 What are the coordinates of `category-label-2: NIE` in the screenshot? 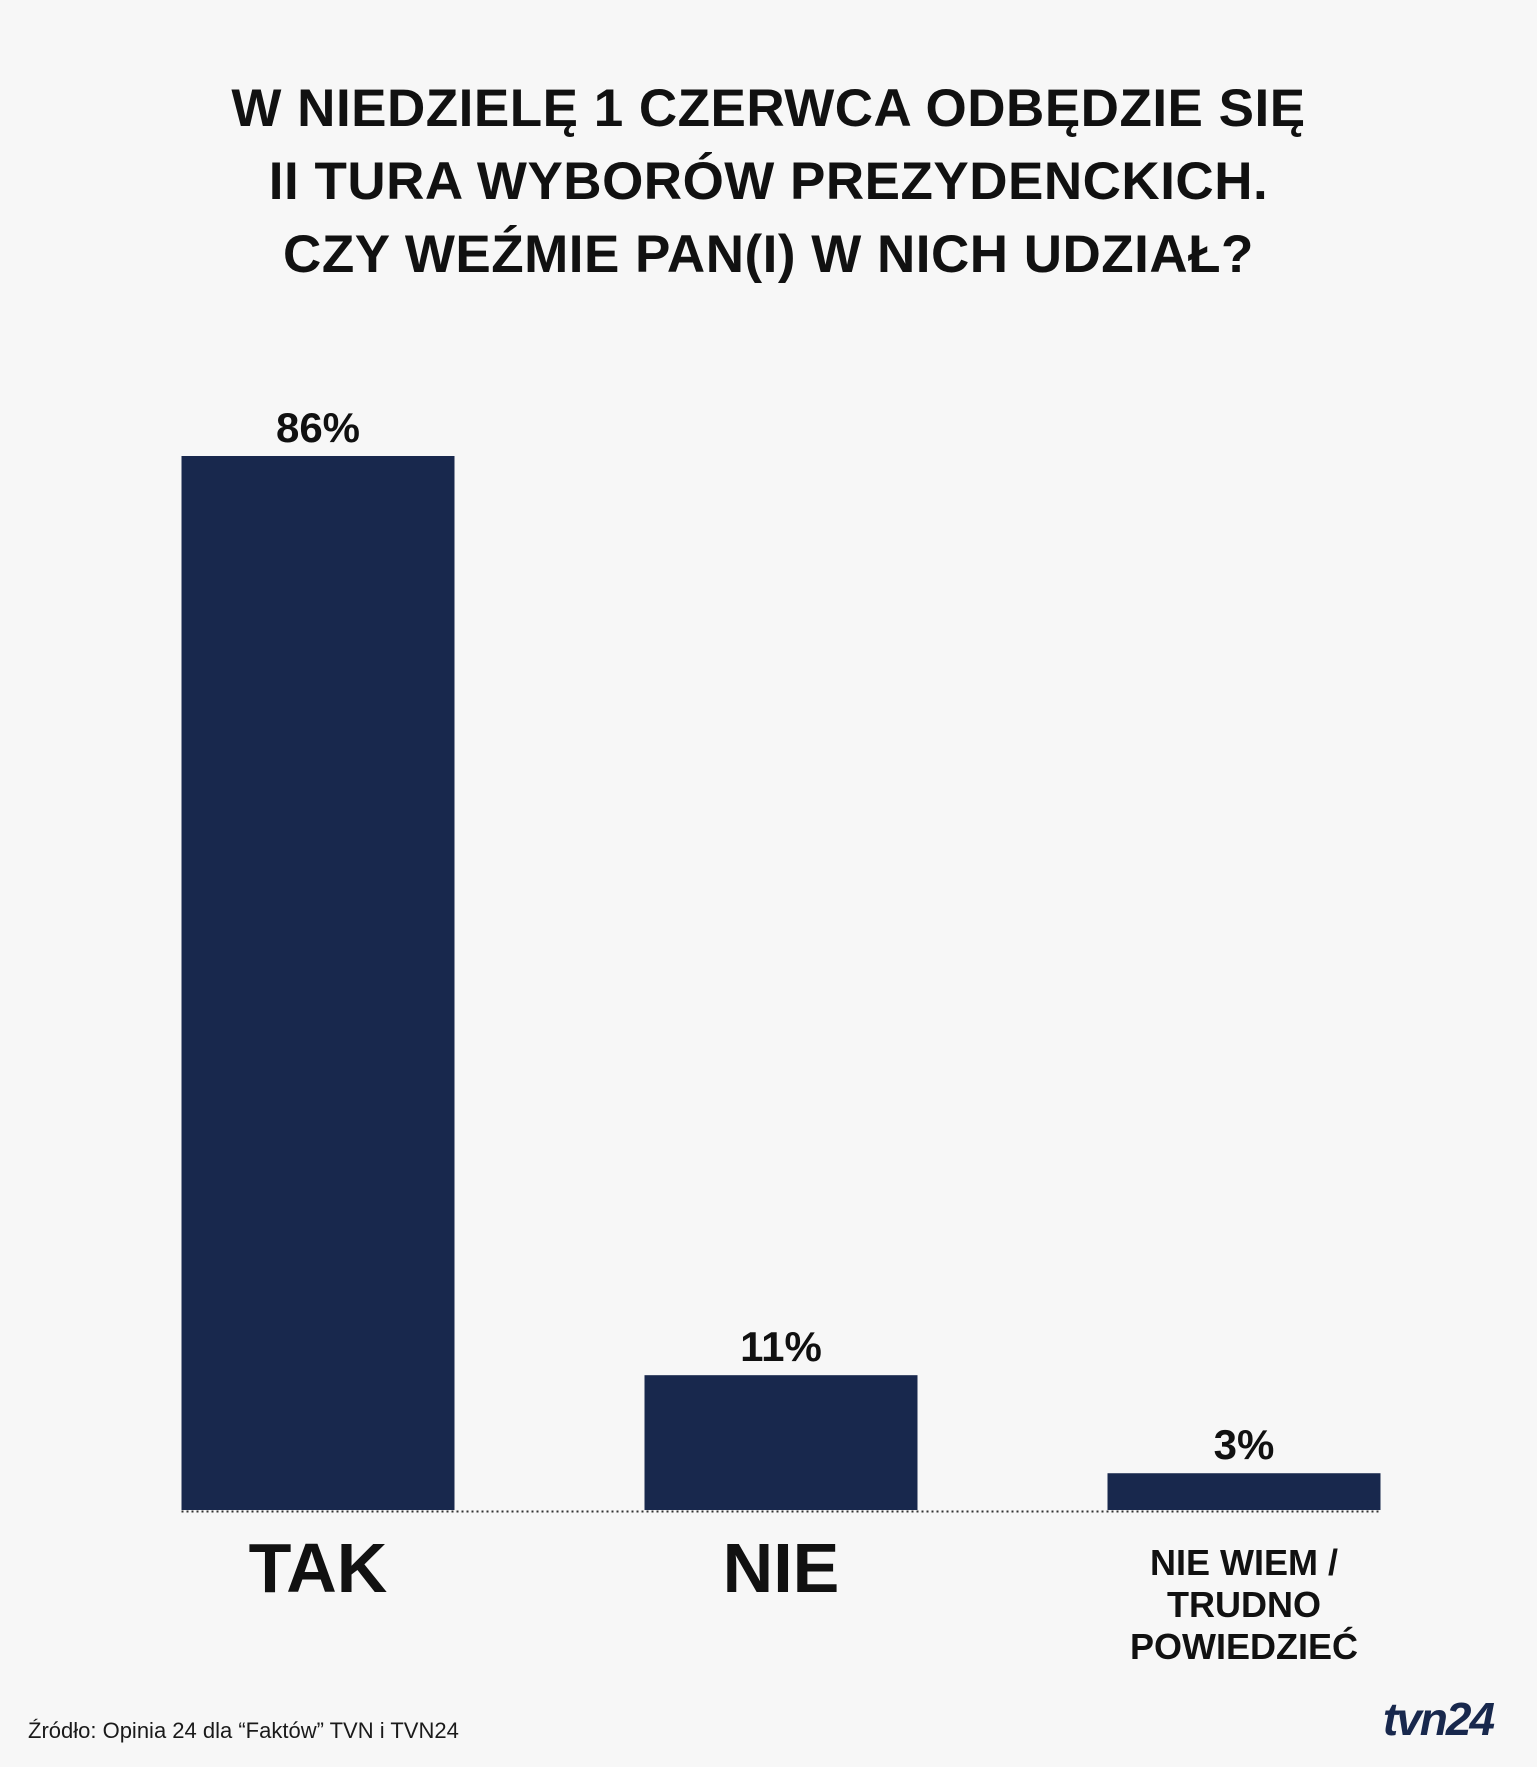 It's located at (781, 1568).